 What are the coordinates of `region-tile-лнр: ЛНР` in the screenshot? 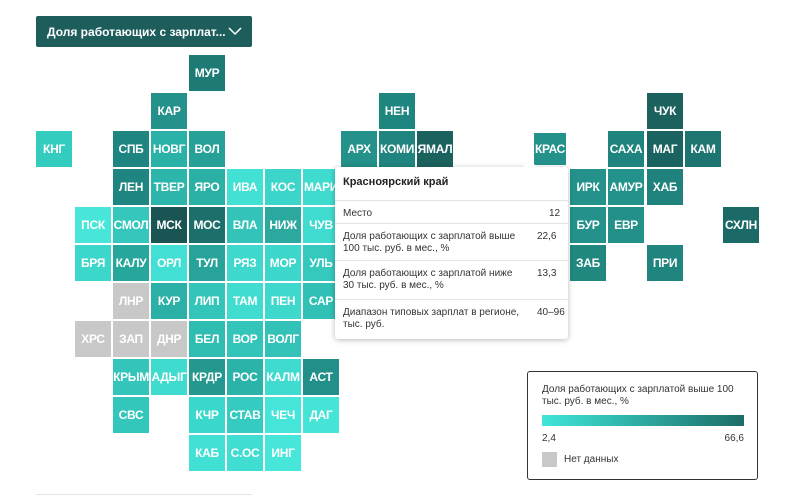 It's located at (131, 301).